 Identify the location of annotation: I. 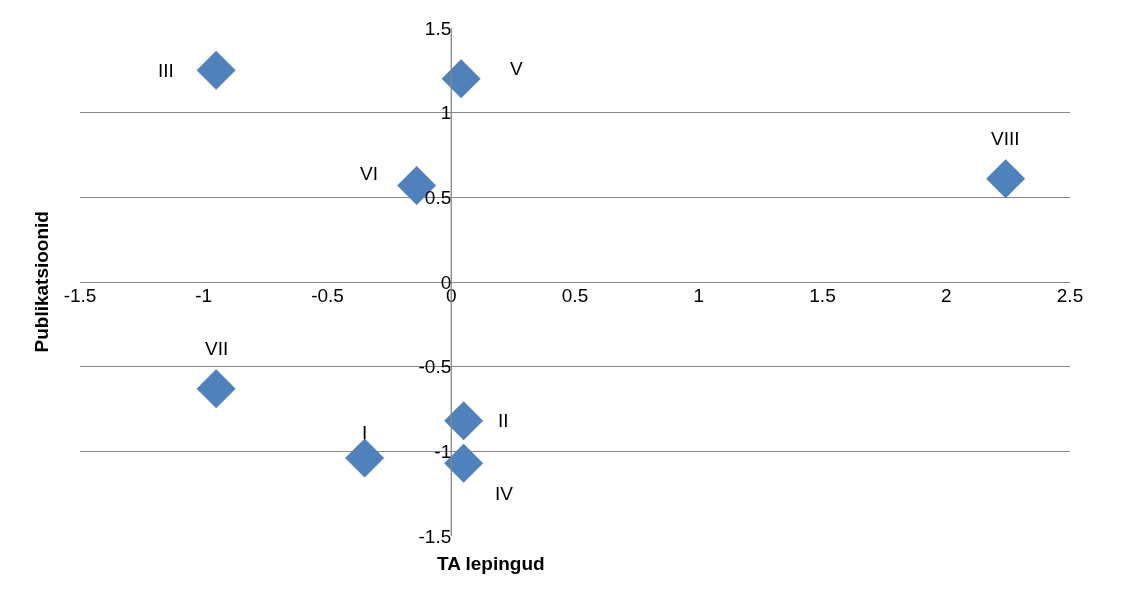
(365, 432).